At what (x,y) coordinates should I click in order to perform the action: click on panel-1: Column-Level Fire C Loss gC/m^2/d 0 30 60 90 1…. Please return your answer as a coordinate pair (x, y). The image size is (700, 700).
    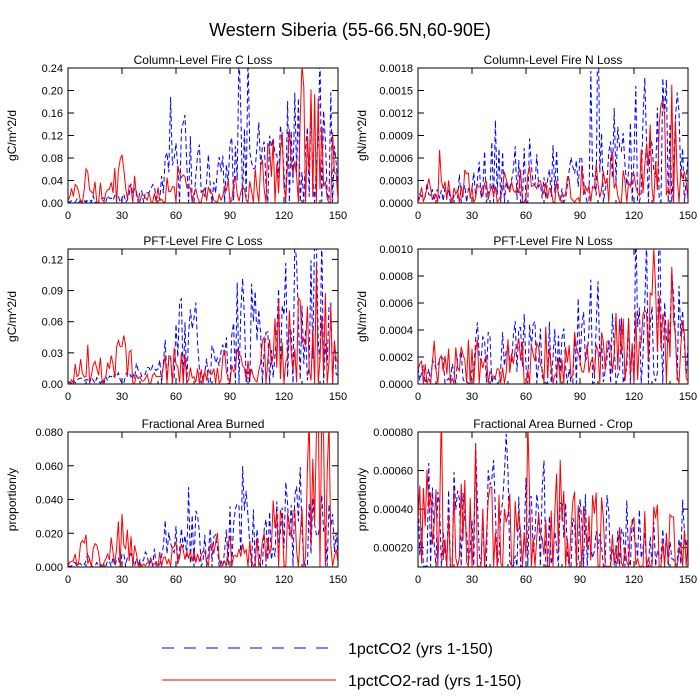
    Looking at the image, I should click on (176, 137).